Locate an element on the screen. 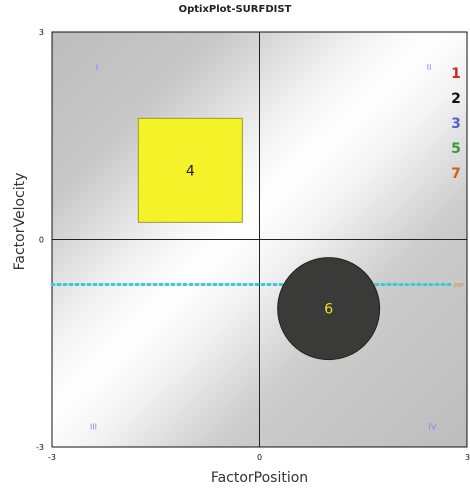 The width and height of the screenshot is (470, 493). legend-label: 1 is located at coordinates (456, 74).